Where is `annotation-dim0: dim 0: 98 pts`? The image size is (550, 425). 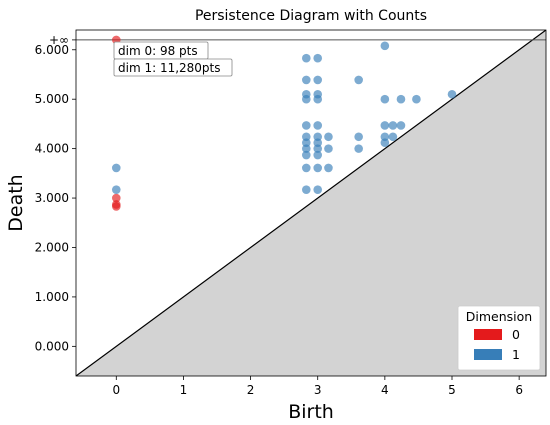 annotation-dim0: dim 0: 98 pts is located at coordinates (161, 50).